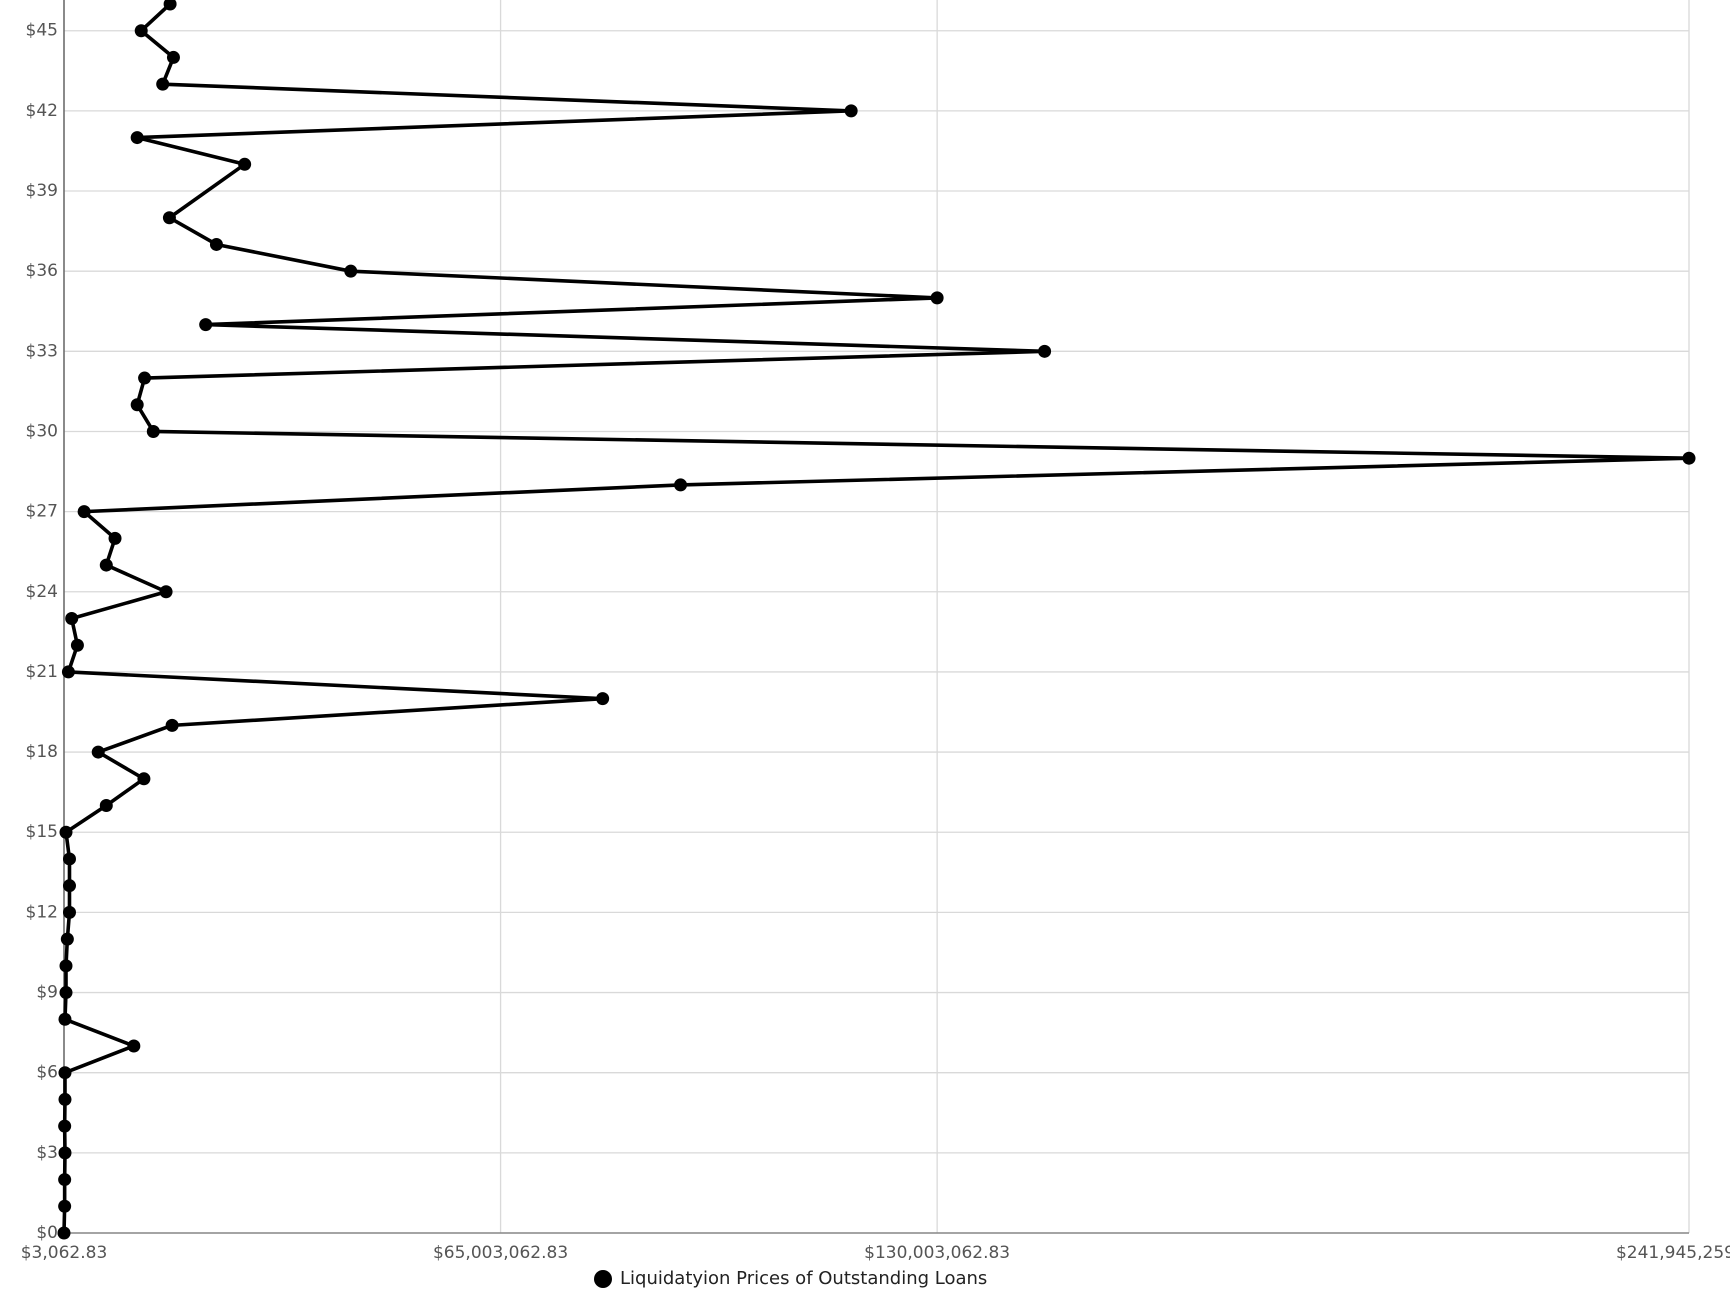  What do you see at coordinates (42, 512) in the screenshot?
I see `y-tick-label: $27` at bounding box center [42, 512].